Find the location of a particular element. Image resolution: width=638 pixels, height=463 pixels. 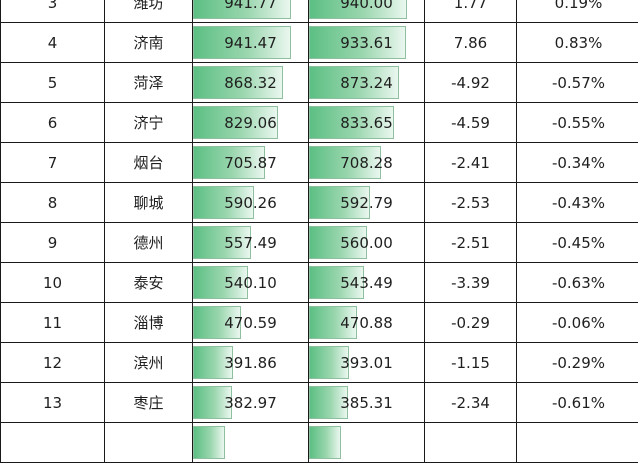

value-2021-cell-value: 833.65 is located at coordinates (366, 123).